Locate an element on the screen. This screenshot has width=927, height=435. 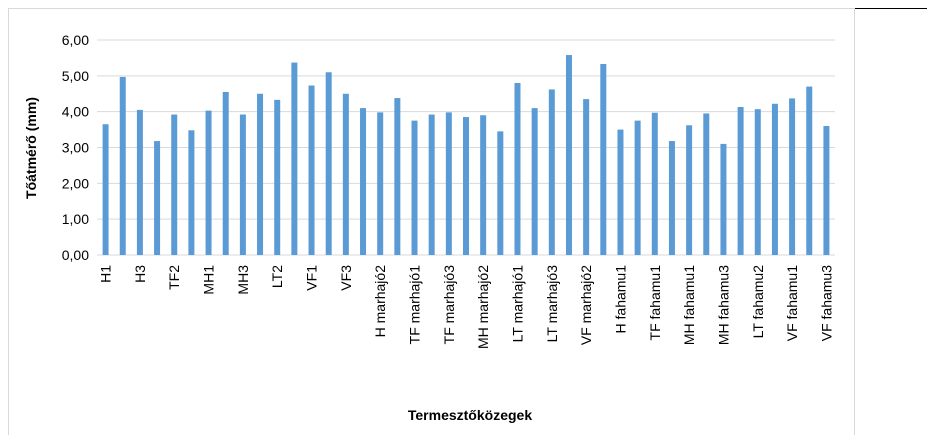
x-tick-label: VF fahamu3 is located at coordinates (826, 303).